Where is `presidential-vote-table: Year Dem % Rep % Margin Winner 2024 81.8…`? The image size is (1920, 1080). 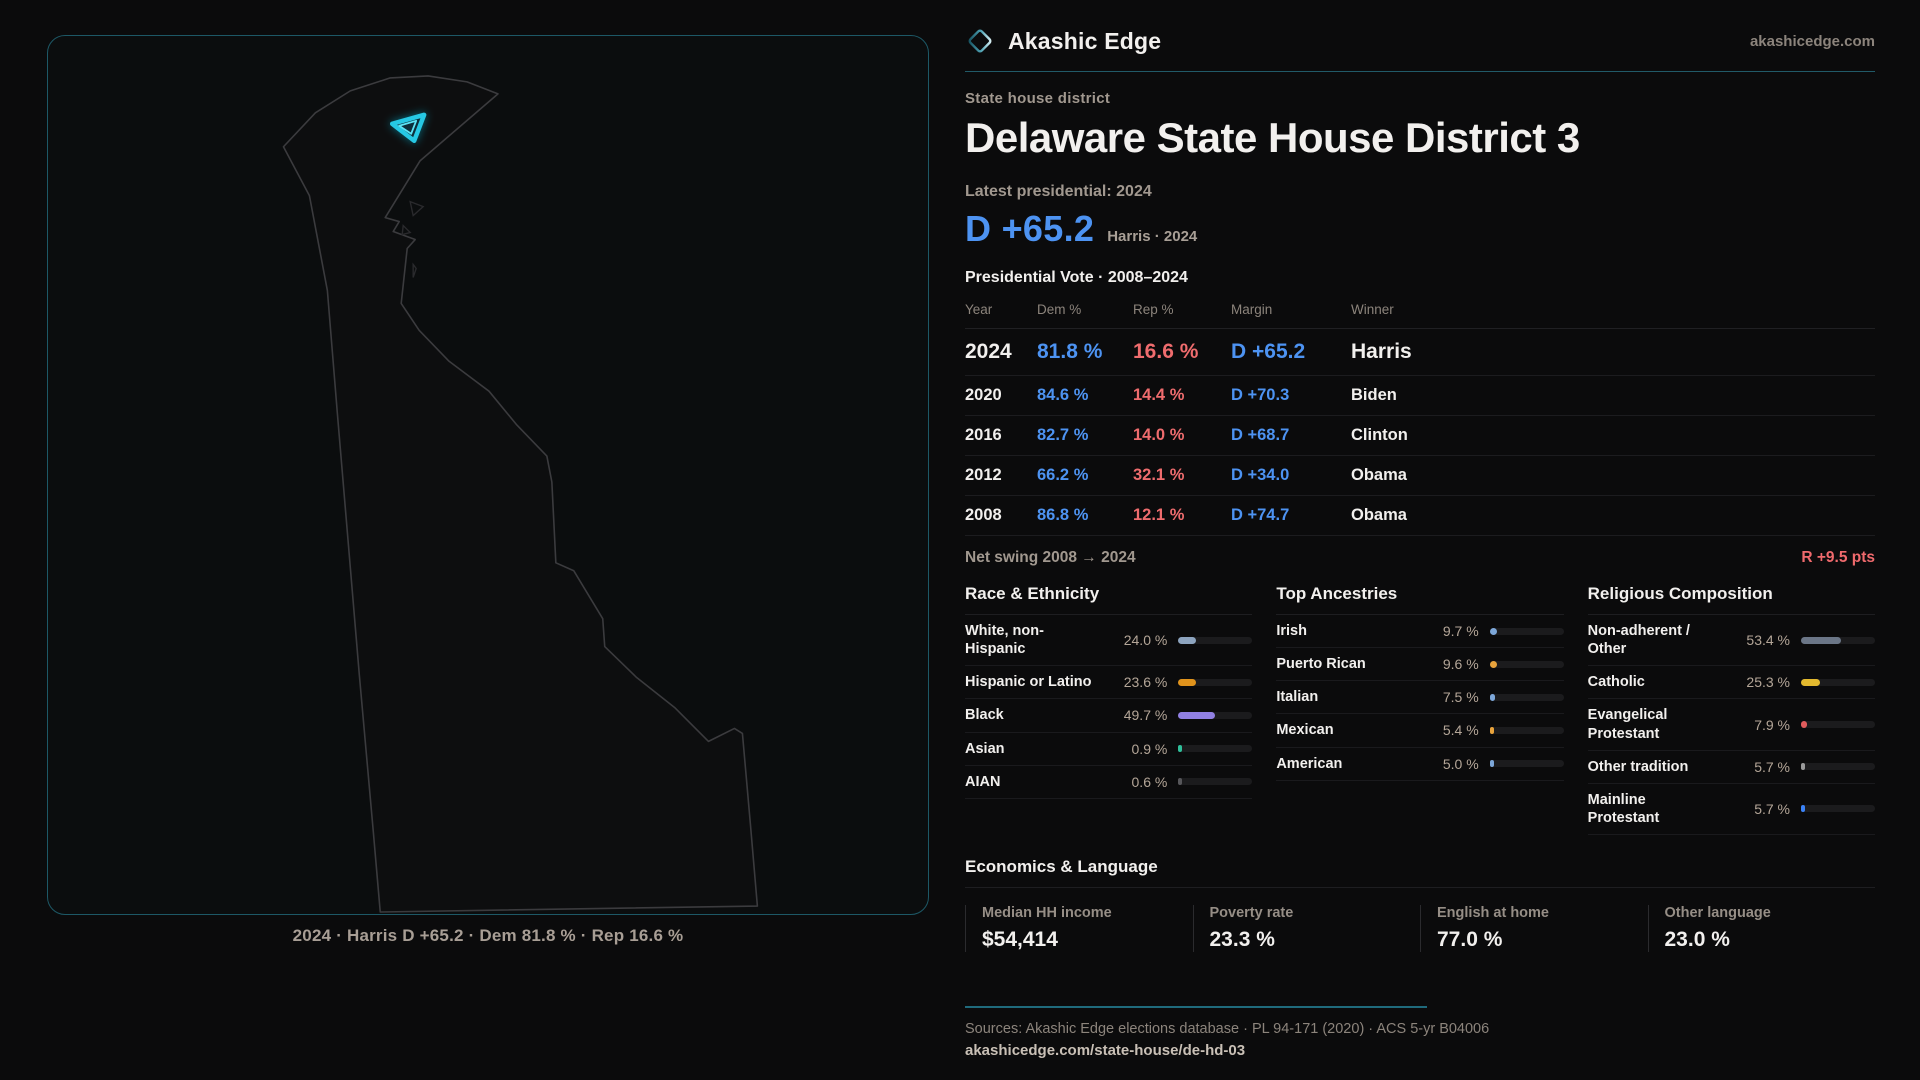 presidential-vote-table: Year Dem % Rep % Margin Winner 2024 81.8… is located at coordinates (1420, 419).